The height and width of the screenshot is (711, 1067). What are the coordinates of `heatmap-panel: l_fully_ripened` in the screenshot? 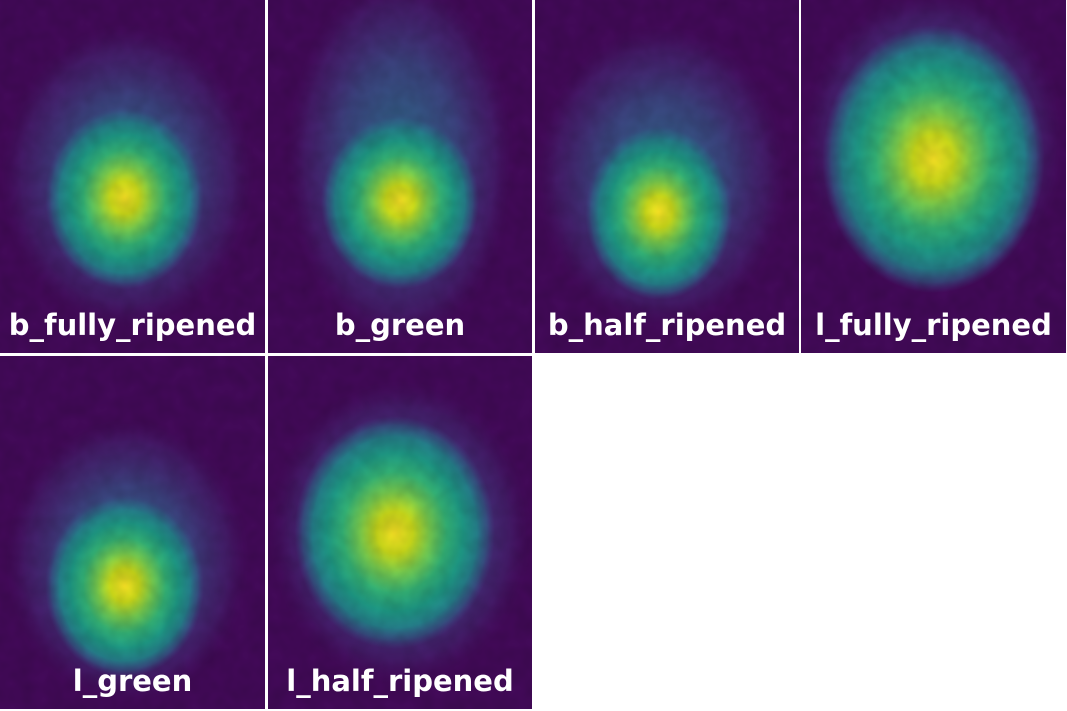 It's located at (933, 176).